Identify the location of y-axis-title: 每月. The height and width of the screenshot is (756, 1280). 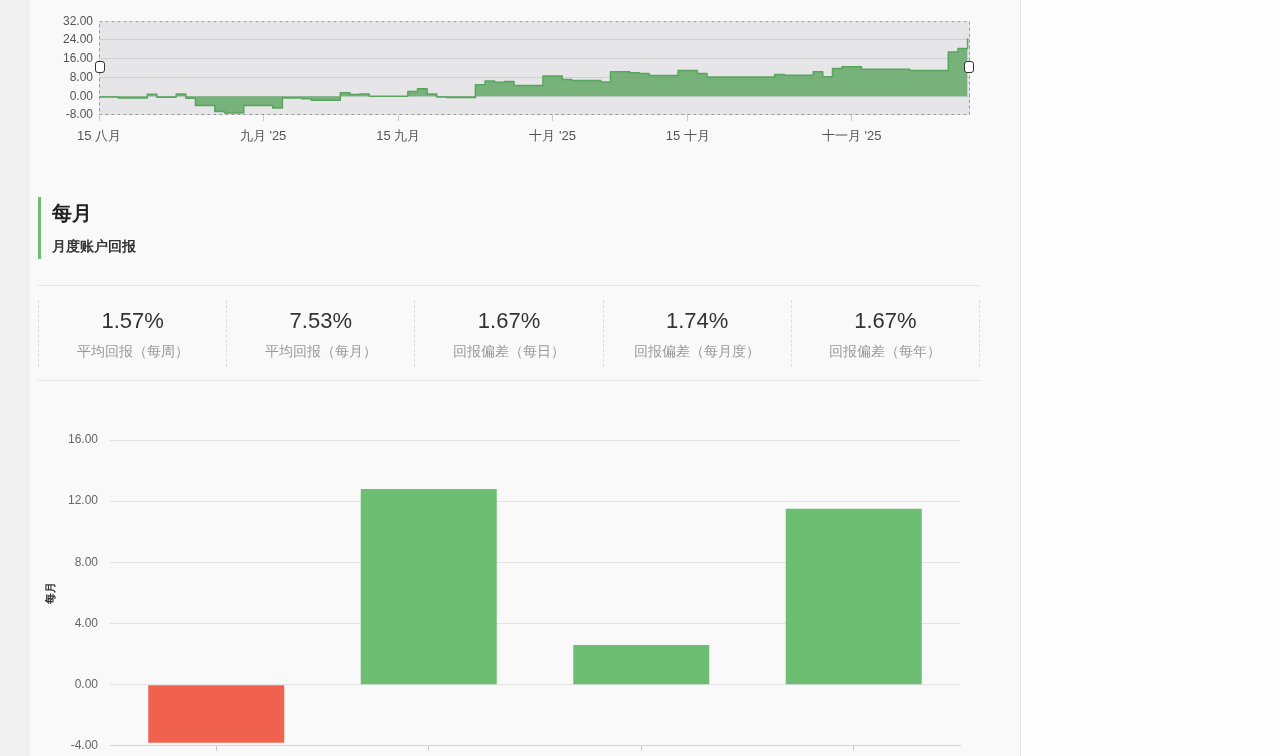
(49, 593).